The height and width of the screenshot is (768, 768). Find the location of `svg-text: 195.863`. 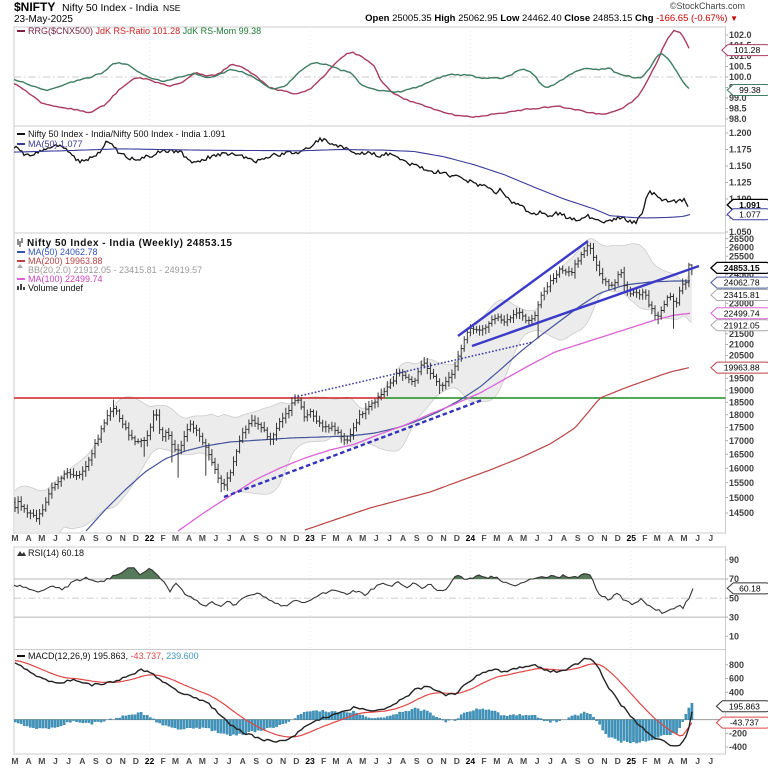

svg-text: 195.863 is located at coordinates (744, 706).